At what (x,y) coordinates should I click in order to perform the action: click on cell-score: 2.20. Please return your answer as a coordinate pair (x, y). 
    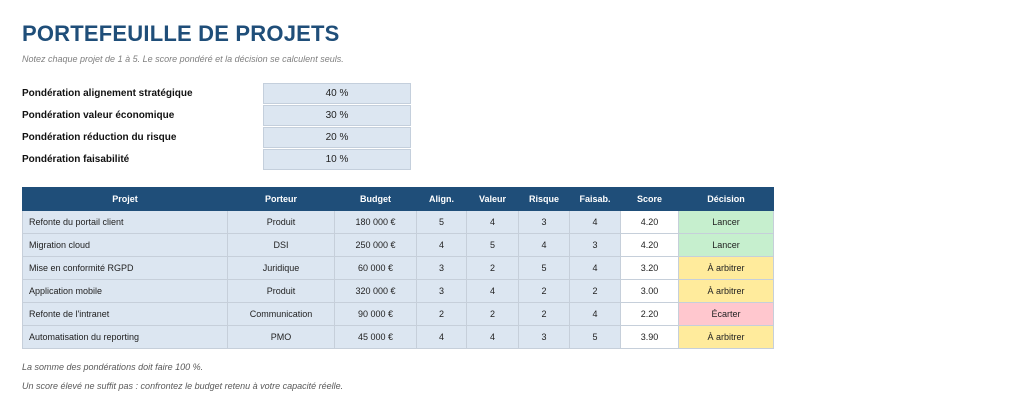
    Looking at the image, I should click on (649, 314).